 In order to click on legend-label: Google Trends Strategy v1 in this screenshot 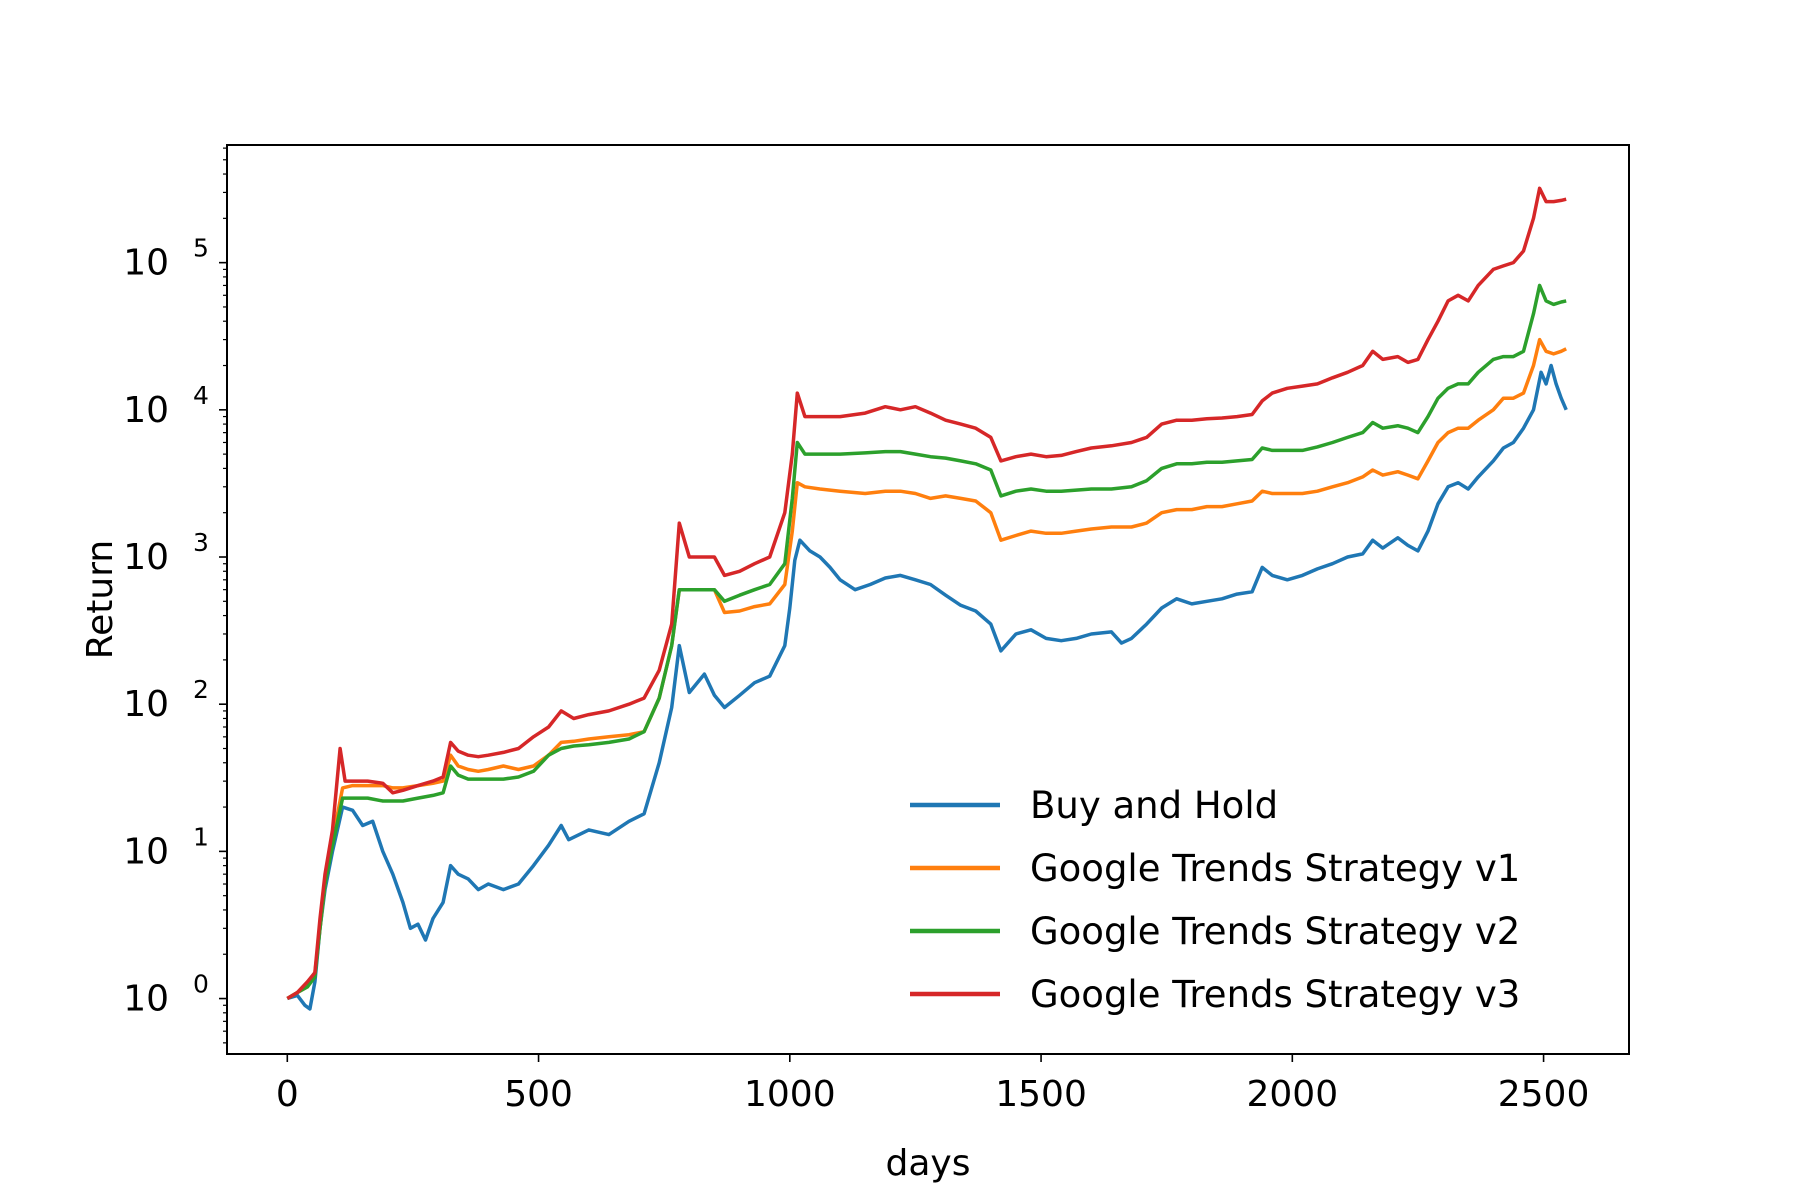, I will do `click(1275, 868)`.